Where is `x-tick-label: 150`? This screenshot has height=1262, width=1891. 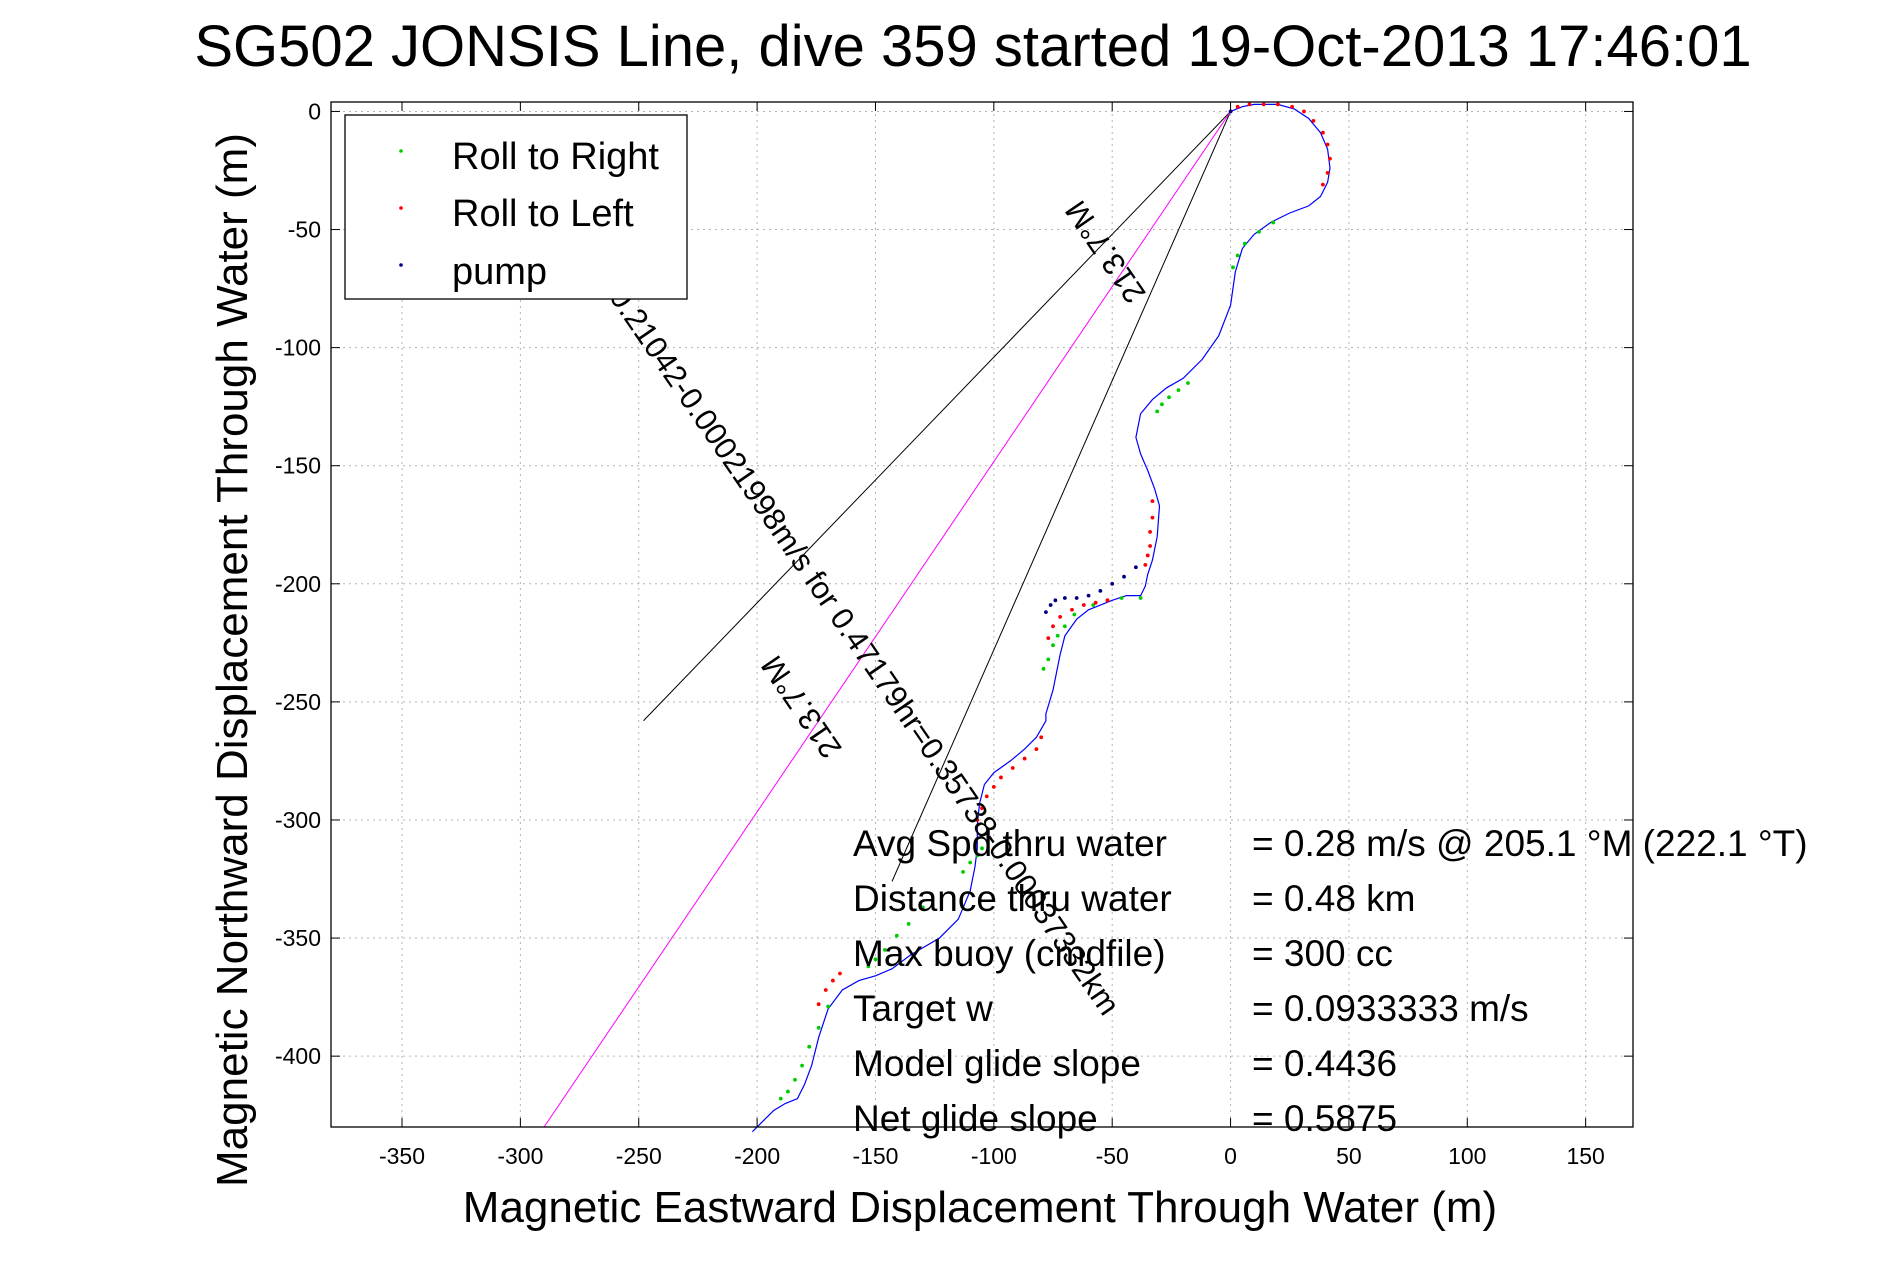 x-tick-label: 150 is located at coordinates (1585, 1156).